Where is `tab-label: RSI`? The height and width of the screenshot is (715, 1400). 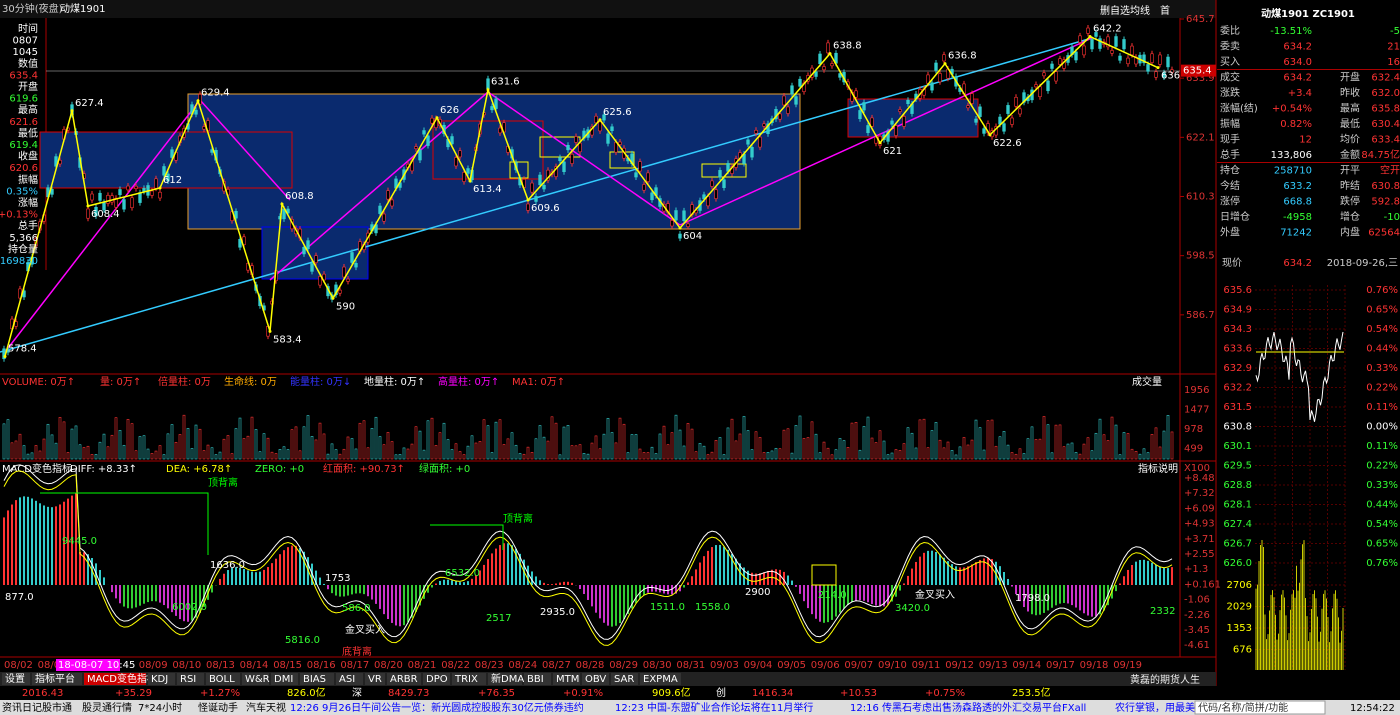
tab-label: RSI is located at coordinates (188, 679).